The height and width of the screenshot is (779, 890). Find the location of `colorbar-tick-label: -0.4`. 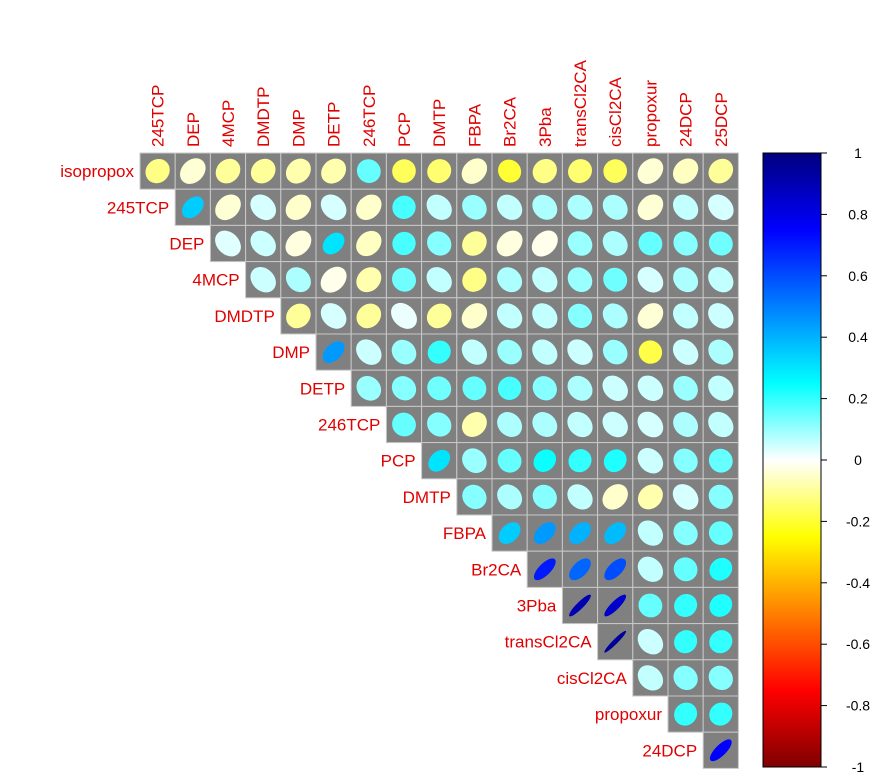

colorbar-tick-label: -0.4 is located at coordinates (858, 583).